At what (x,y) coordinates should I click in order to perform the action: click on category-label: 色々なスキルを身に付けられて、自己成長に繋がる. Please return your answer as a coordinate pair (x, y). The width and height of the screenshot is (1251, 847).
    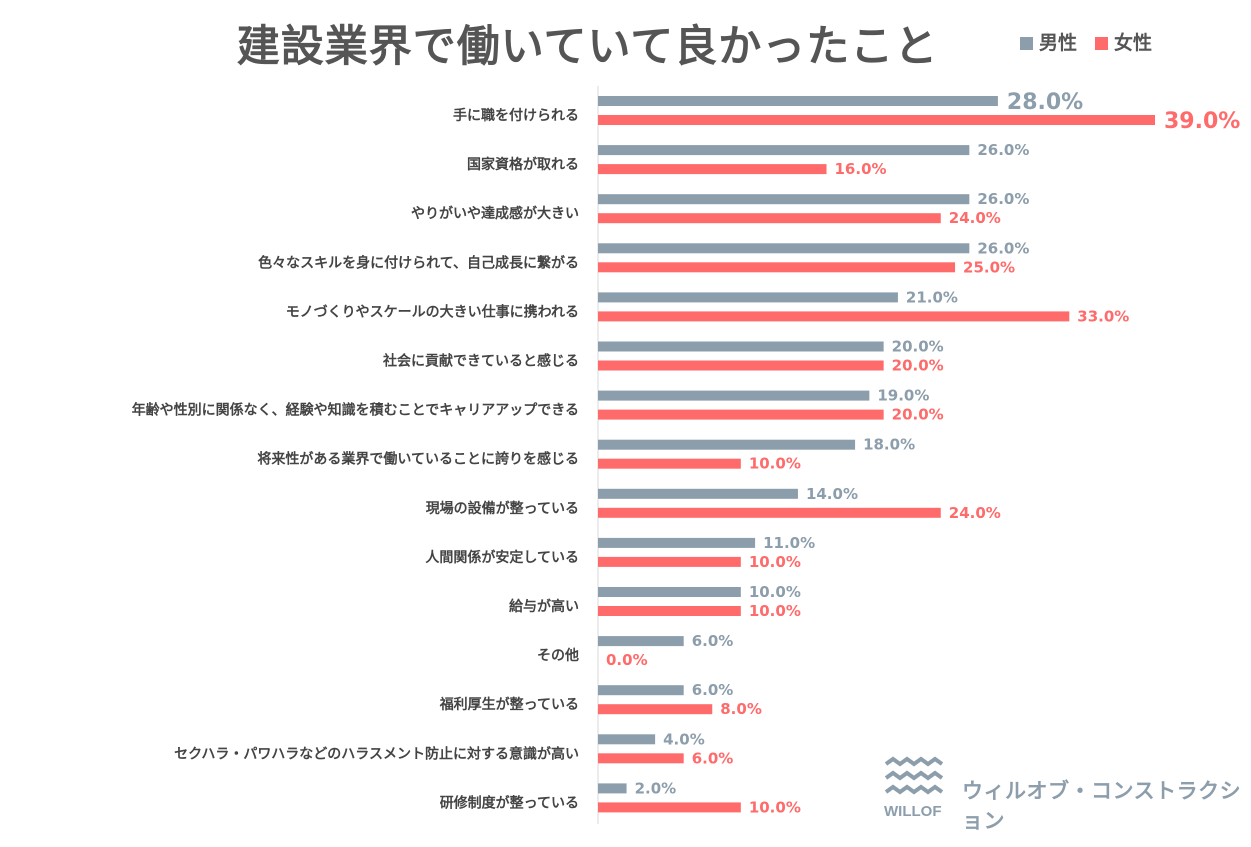
    Looking at the image, I should click on (418, 262).